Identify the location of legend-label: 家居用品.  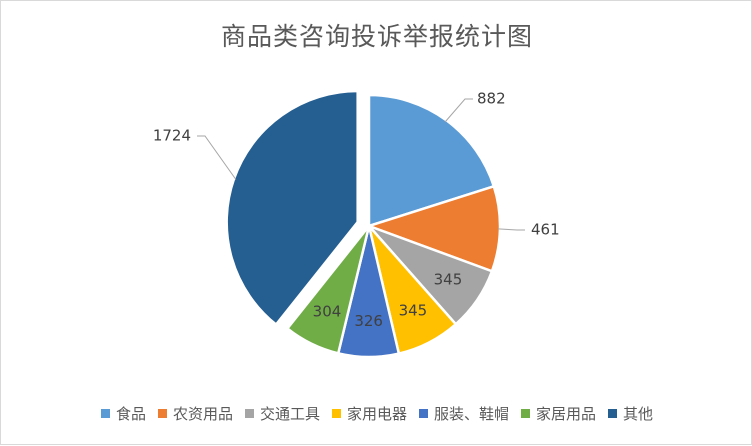
(566, 414).